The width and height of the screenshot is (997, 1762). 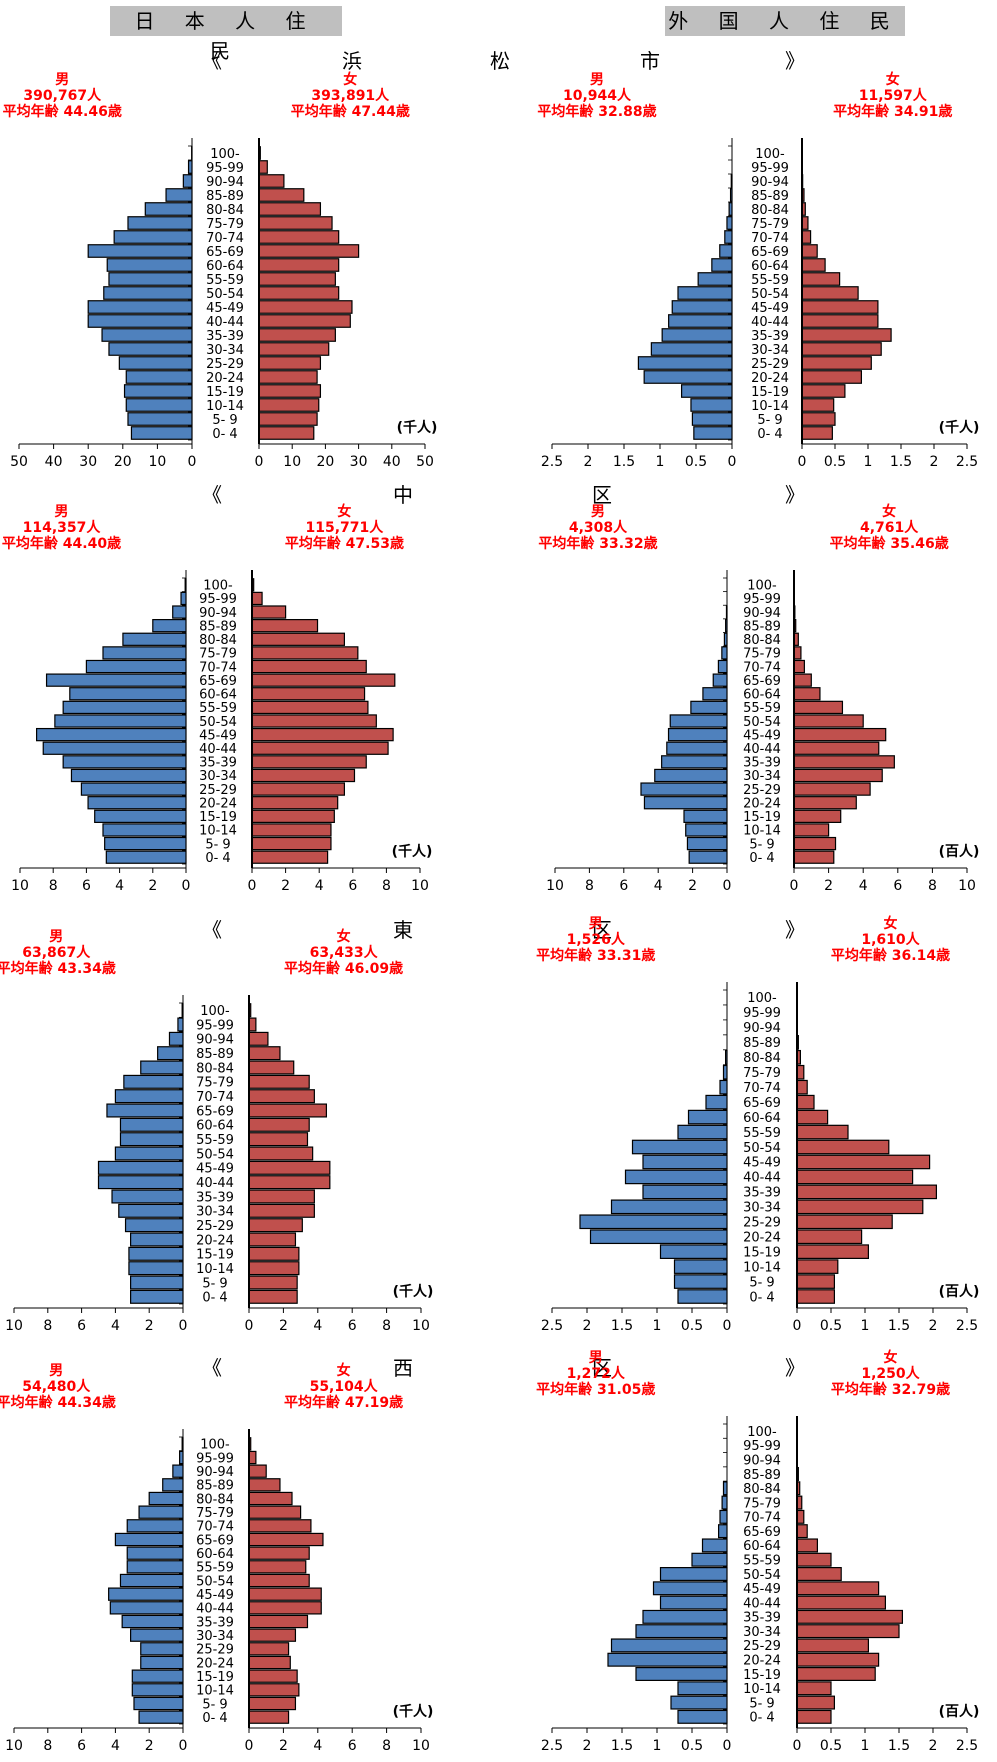 I want to click on unit-label: (千人), so click(x=413, y=1291).